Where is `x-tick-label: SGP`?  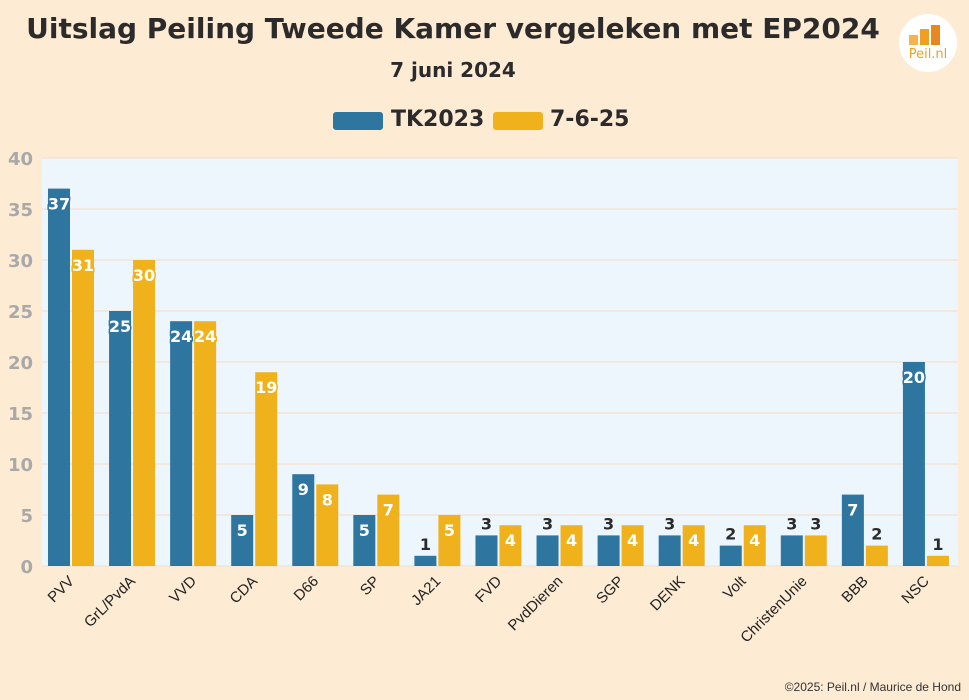
x-tick-label: SGP is located at coordinates (610, 590).